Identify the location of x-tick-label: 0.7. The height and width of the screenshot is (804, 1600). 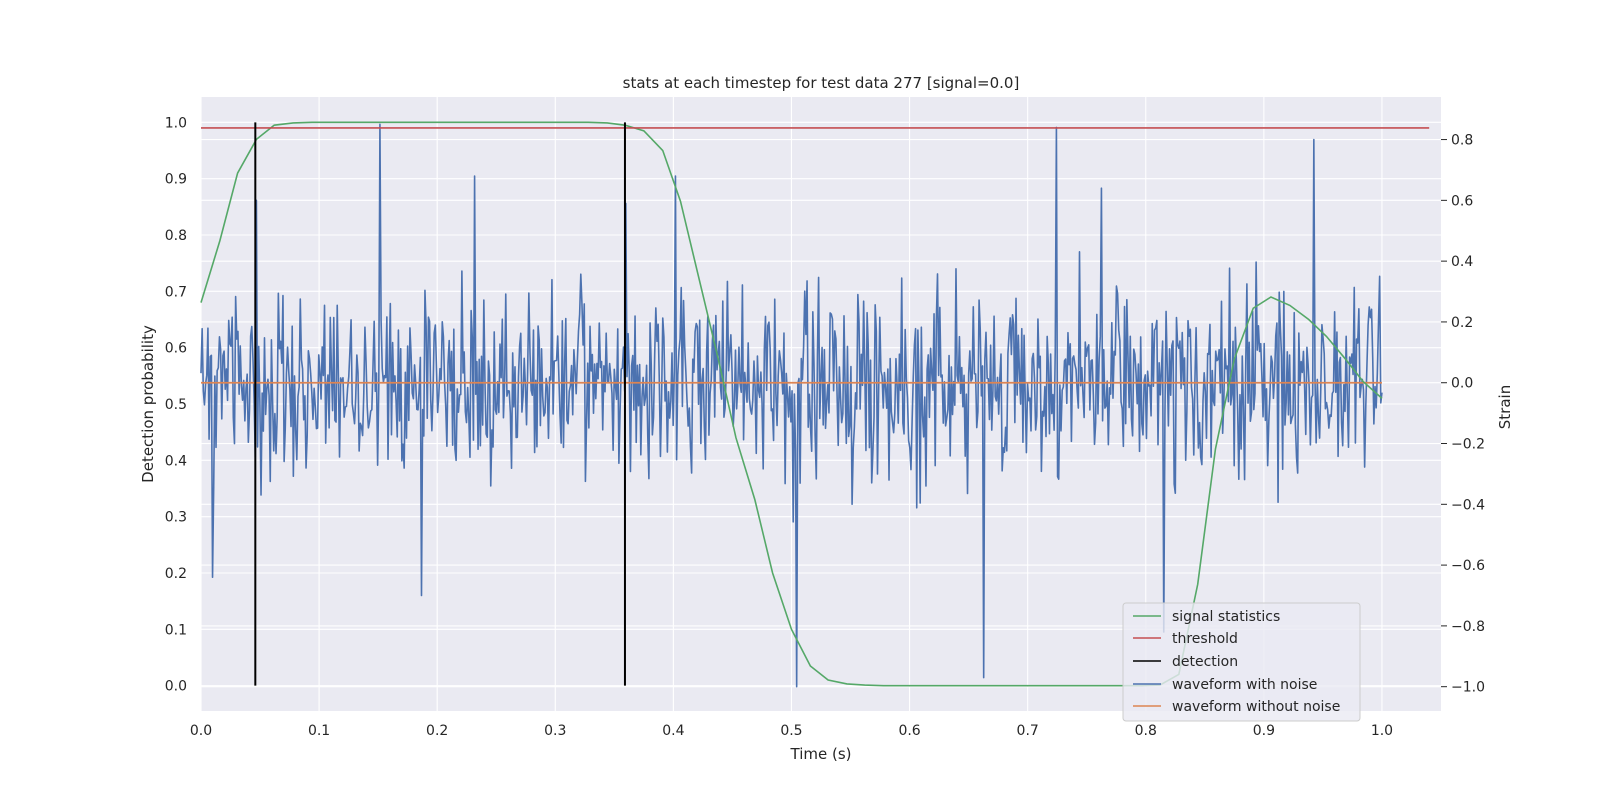
(1028, 731).